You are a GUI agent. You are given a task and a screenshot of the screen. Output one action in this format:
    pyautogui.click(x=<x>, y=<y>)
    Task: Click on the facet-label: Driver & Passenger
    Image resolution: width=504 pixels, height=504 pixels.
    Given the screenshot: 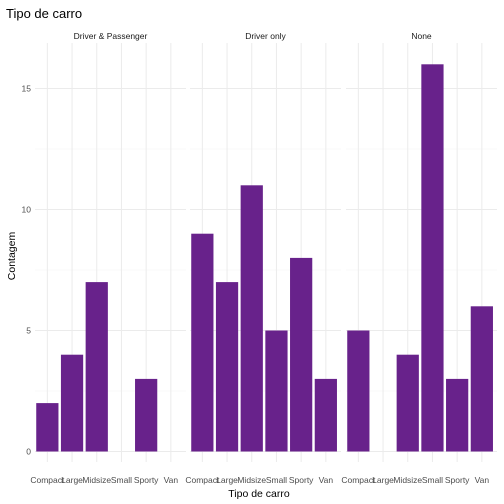 What is the action you would take?
    pyautogui.click(x=111, y=36)
    